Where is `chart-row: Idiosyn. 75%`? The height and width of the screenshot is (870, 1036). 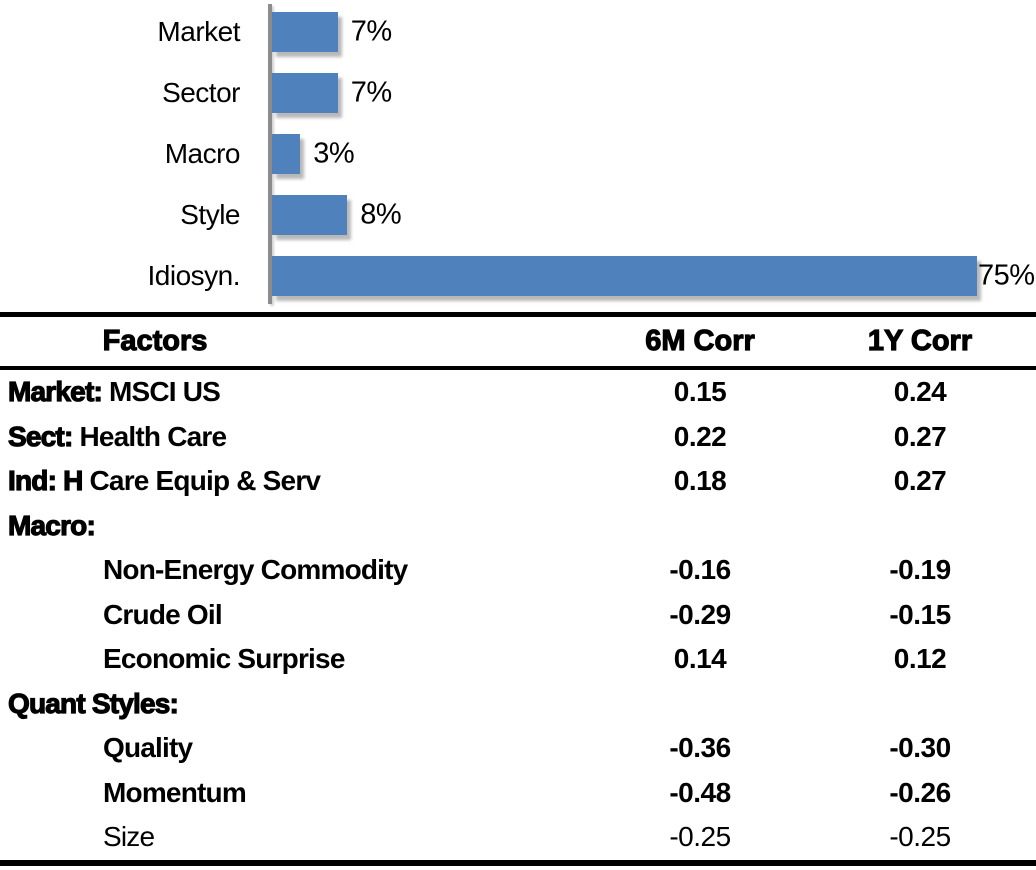 chart-row: Idiosyn. 75% is located at coordinates (518, 275).